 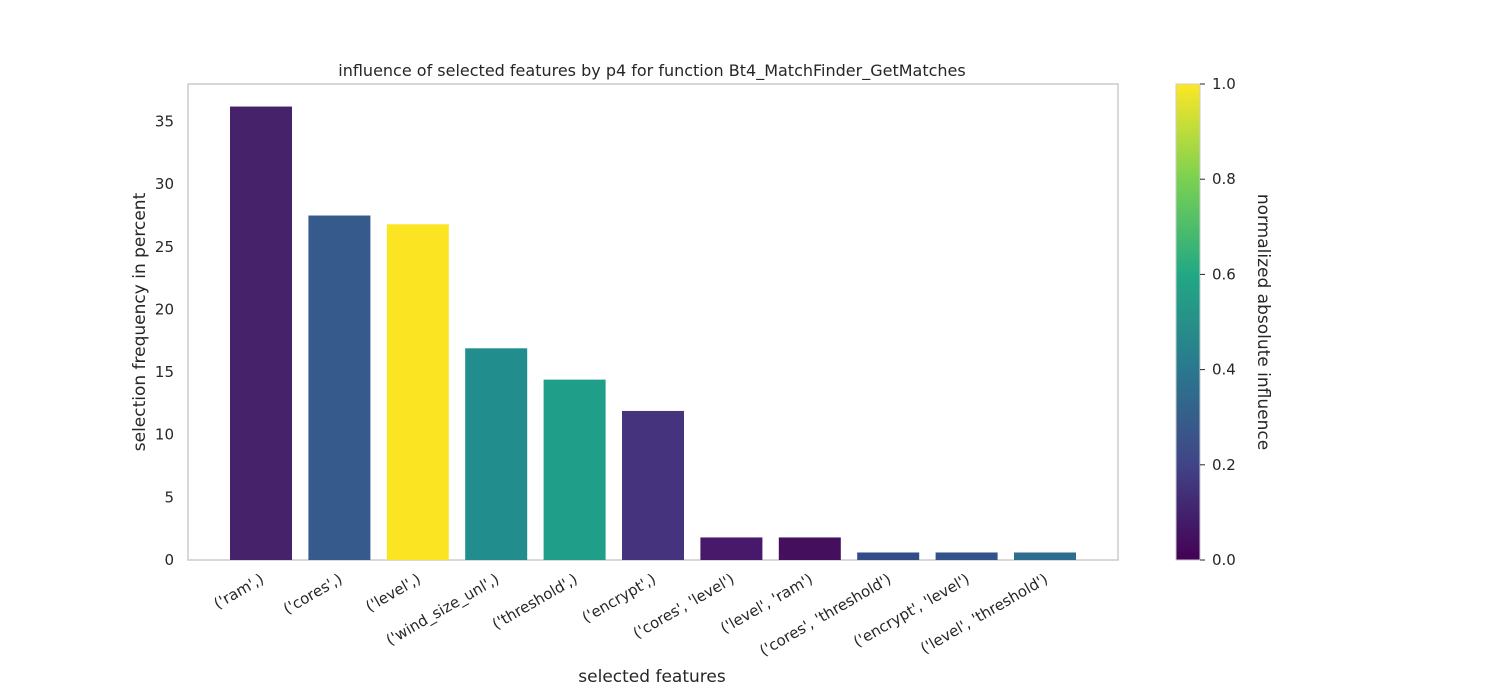 What do you see at coordinates (1224, 84) in the screenshot?
I see `colorbar-tick-label: 1.0` at bounding box center [1224, 84].